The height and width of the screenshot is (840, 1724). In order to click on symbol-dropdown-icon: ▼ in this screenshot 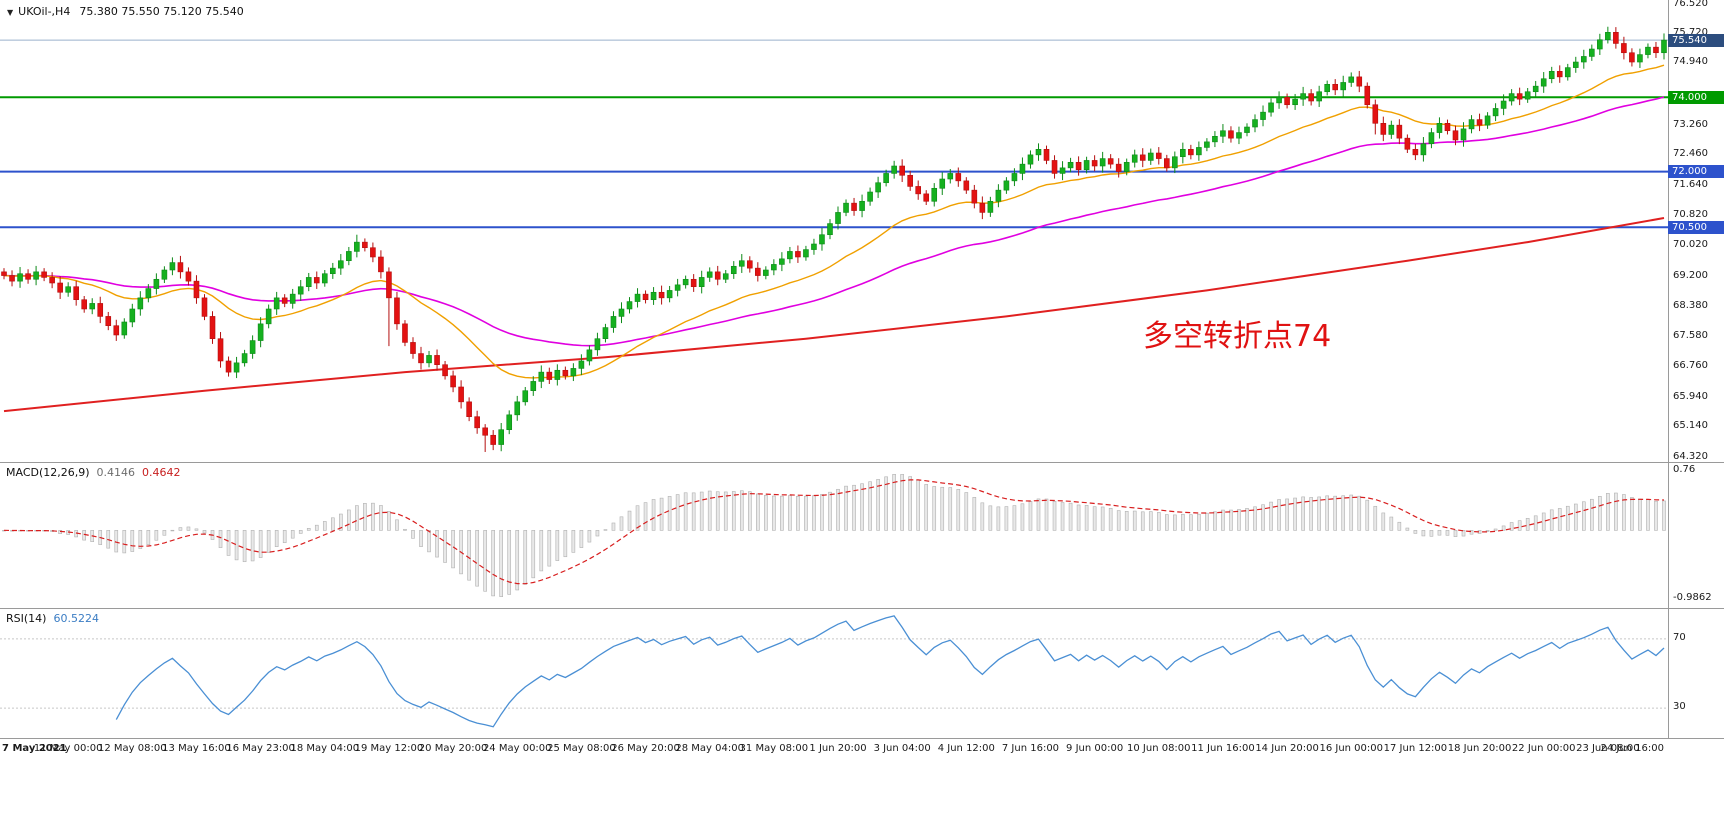, I will do `click(10, 12)`.